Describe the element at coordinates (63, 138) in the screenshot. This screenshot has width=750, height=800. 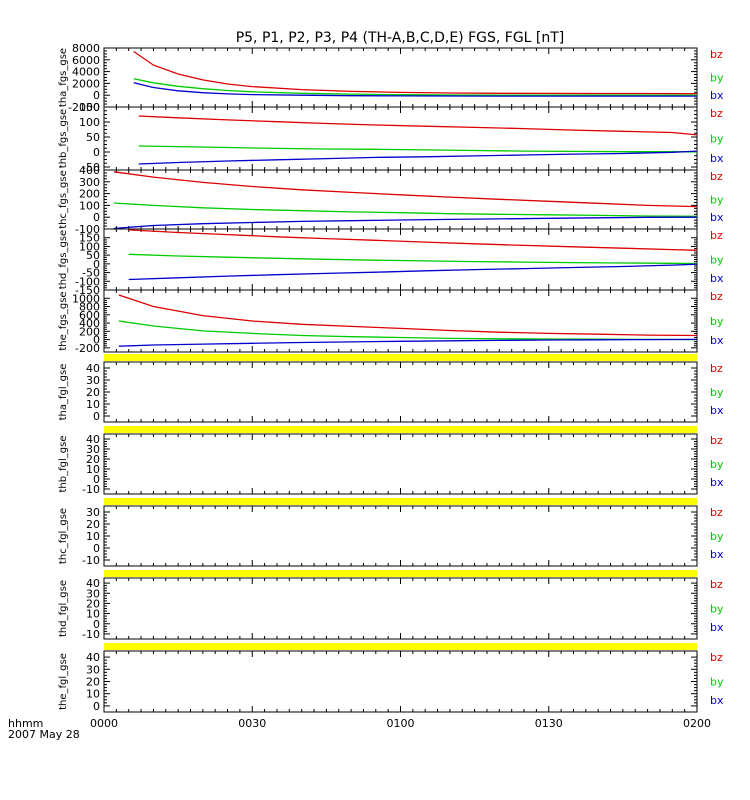
I see `y-axis-label: thb_fgs_gse` at that location.